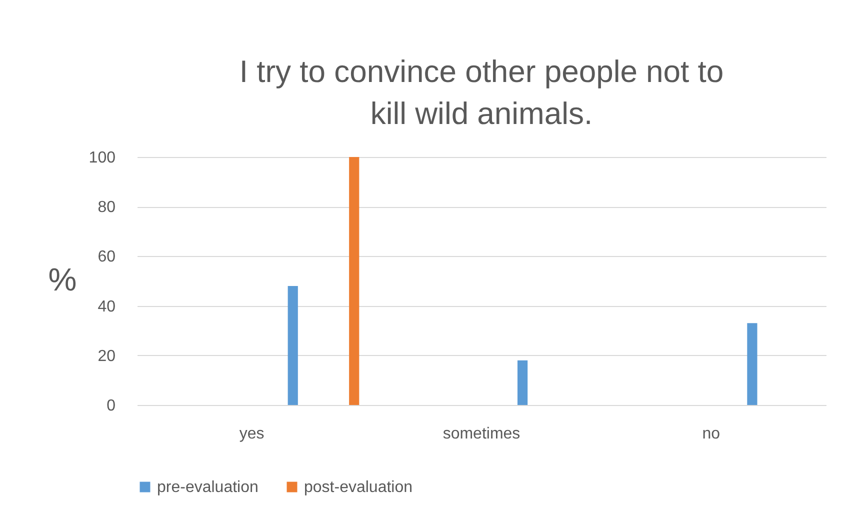  I want to click on y-tick-label: 100, so click(102, 158).